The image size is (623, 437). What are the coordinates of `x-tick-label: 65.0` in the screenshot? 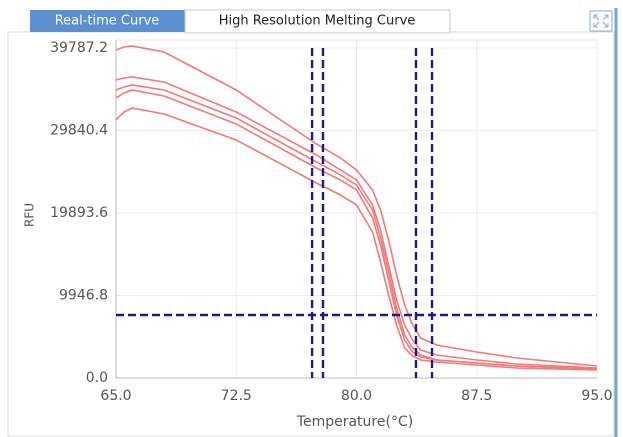 It's located at (115, 396).